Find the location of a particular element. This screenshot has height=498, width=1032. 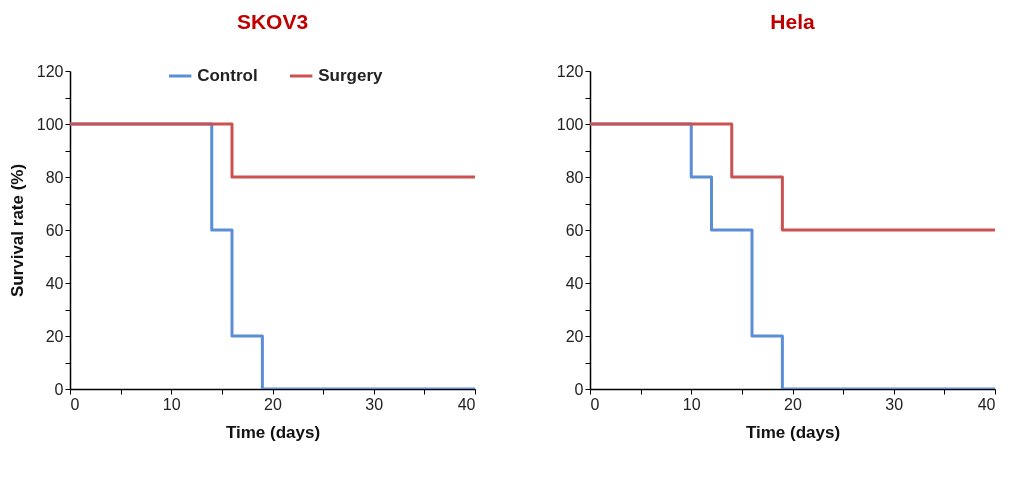

chart-title: Hela is located at coordinates (792, 21).